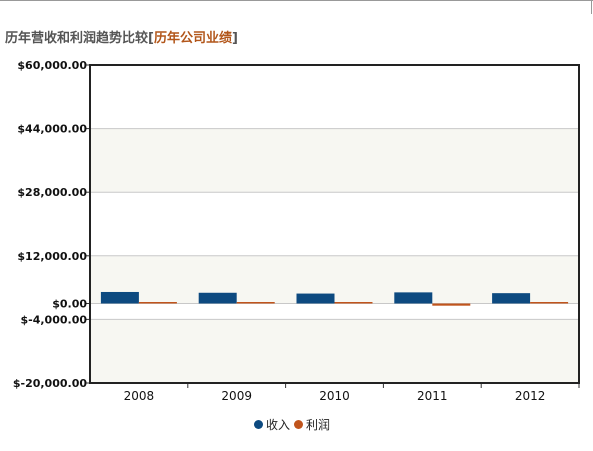 This screenshot has width=593, height=451. What do you see at coordinates (77, 38) in the screenshot?
I see `heading-title: 历年营收和利润趋势比较` at bounding box center [77, 38].